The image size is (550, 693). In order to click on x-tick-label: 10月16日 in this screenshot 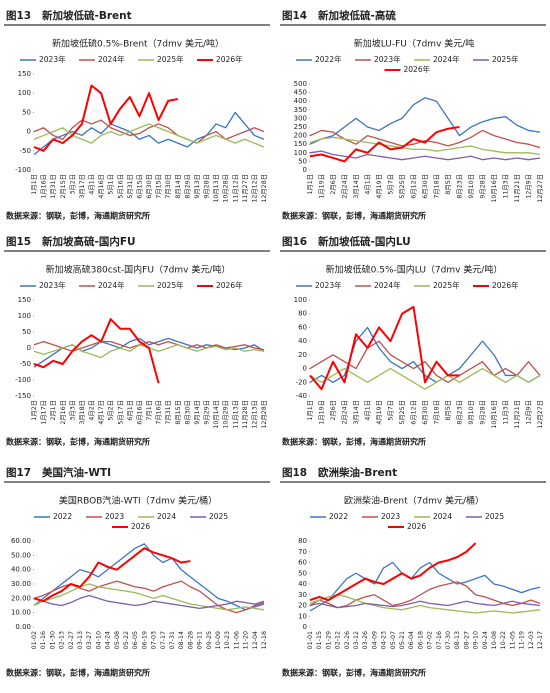, I will do `click(494, 188)`.